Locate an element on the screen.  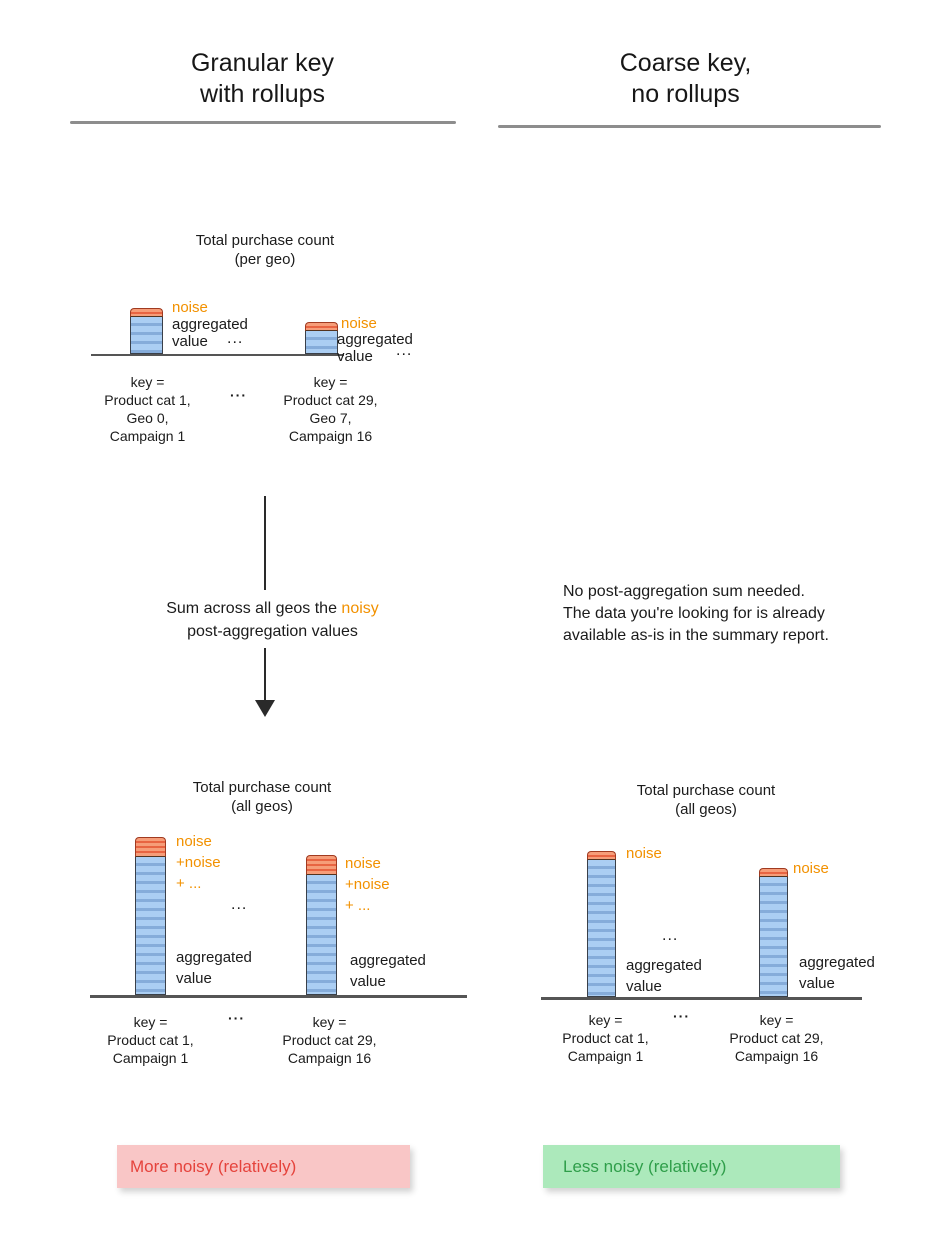
flow-text-line2: post-aggregation values is located at coordinates (272, 631).